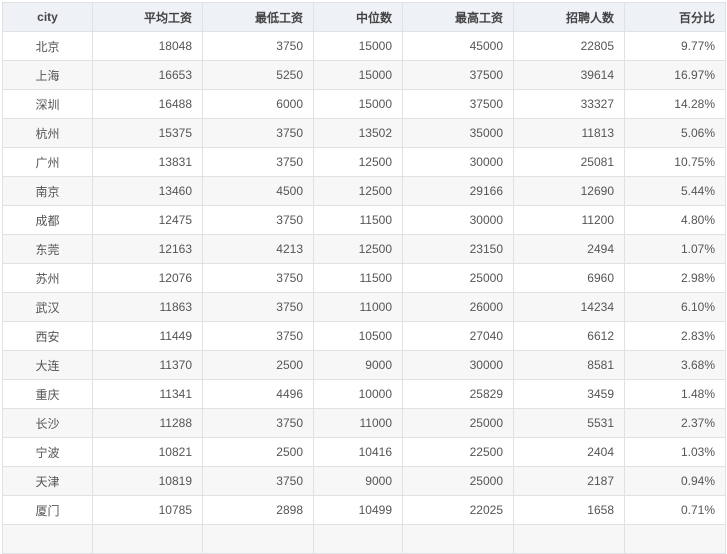 This screenshot has height=554, width=727. Describe the element at coordinates (358, 191) in the screenshot. I see `cell-median: 12500` at that location.